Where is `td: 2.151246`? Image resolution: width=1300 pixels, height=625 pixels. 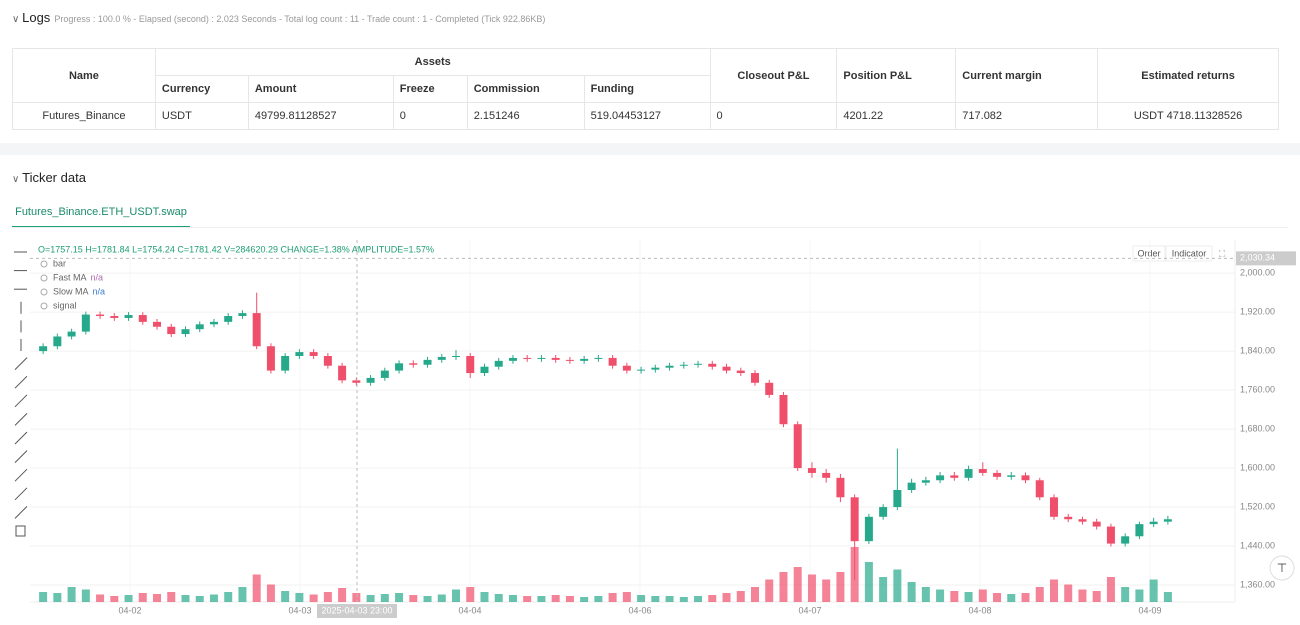 td: 2.151246 is located at coordinates (525, 116).